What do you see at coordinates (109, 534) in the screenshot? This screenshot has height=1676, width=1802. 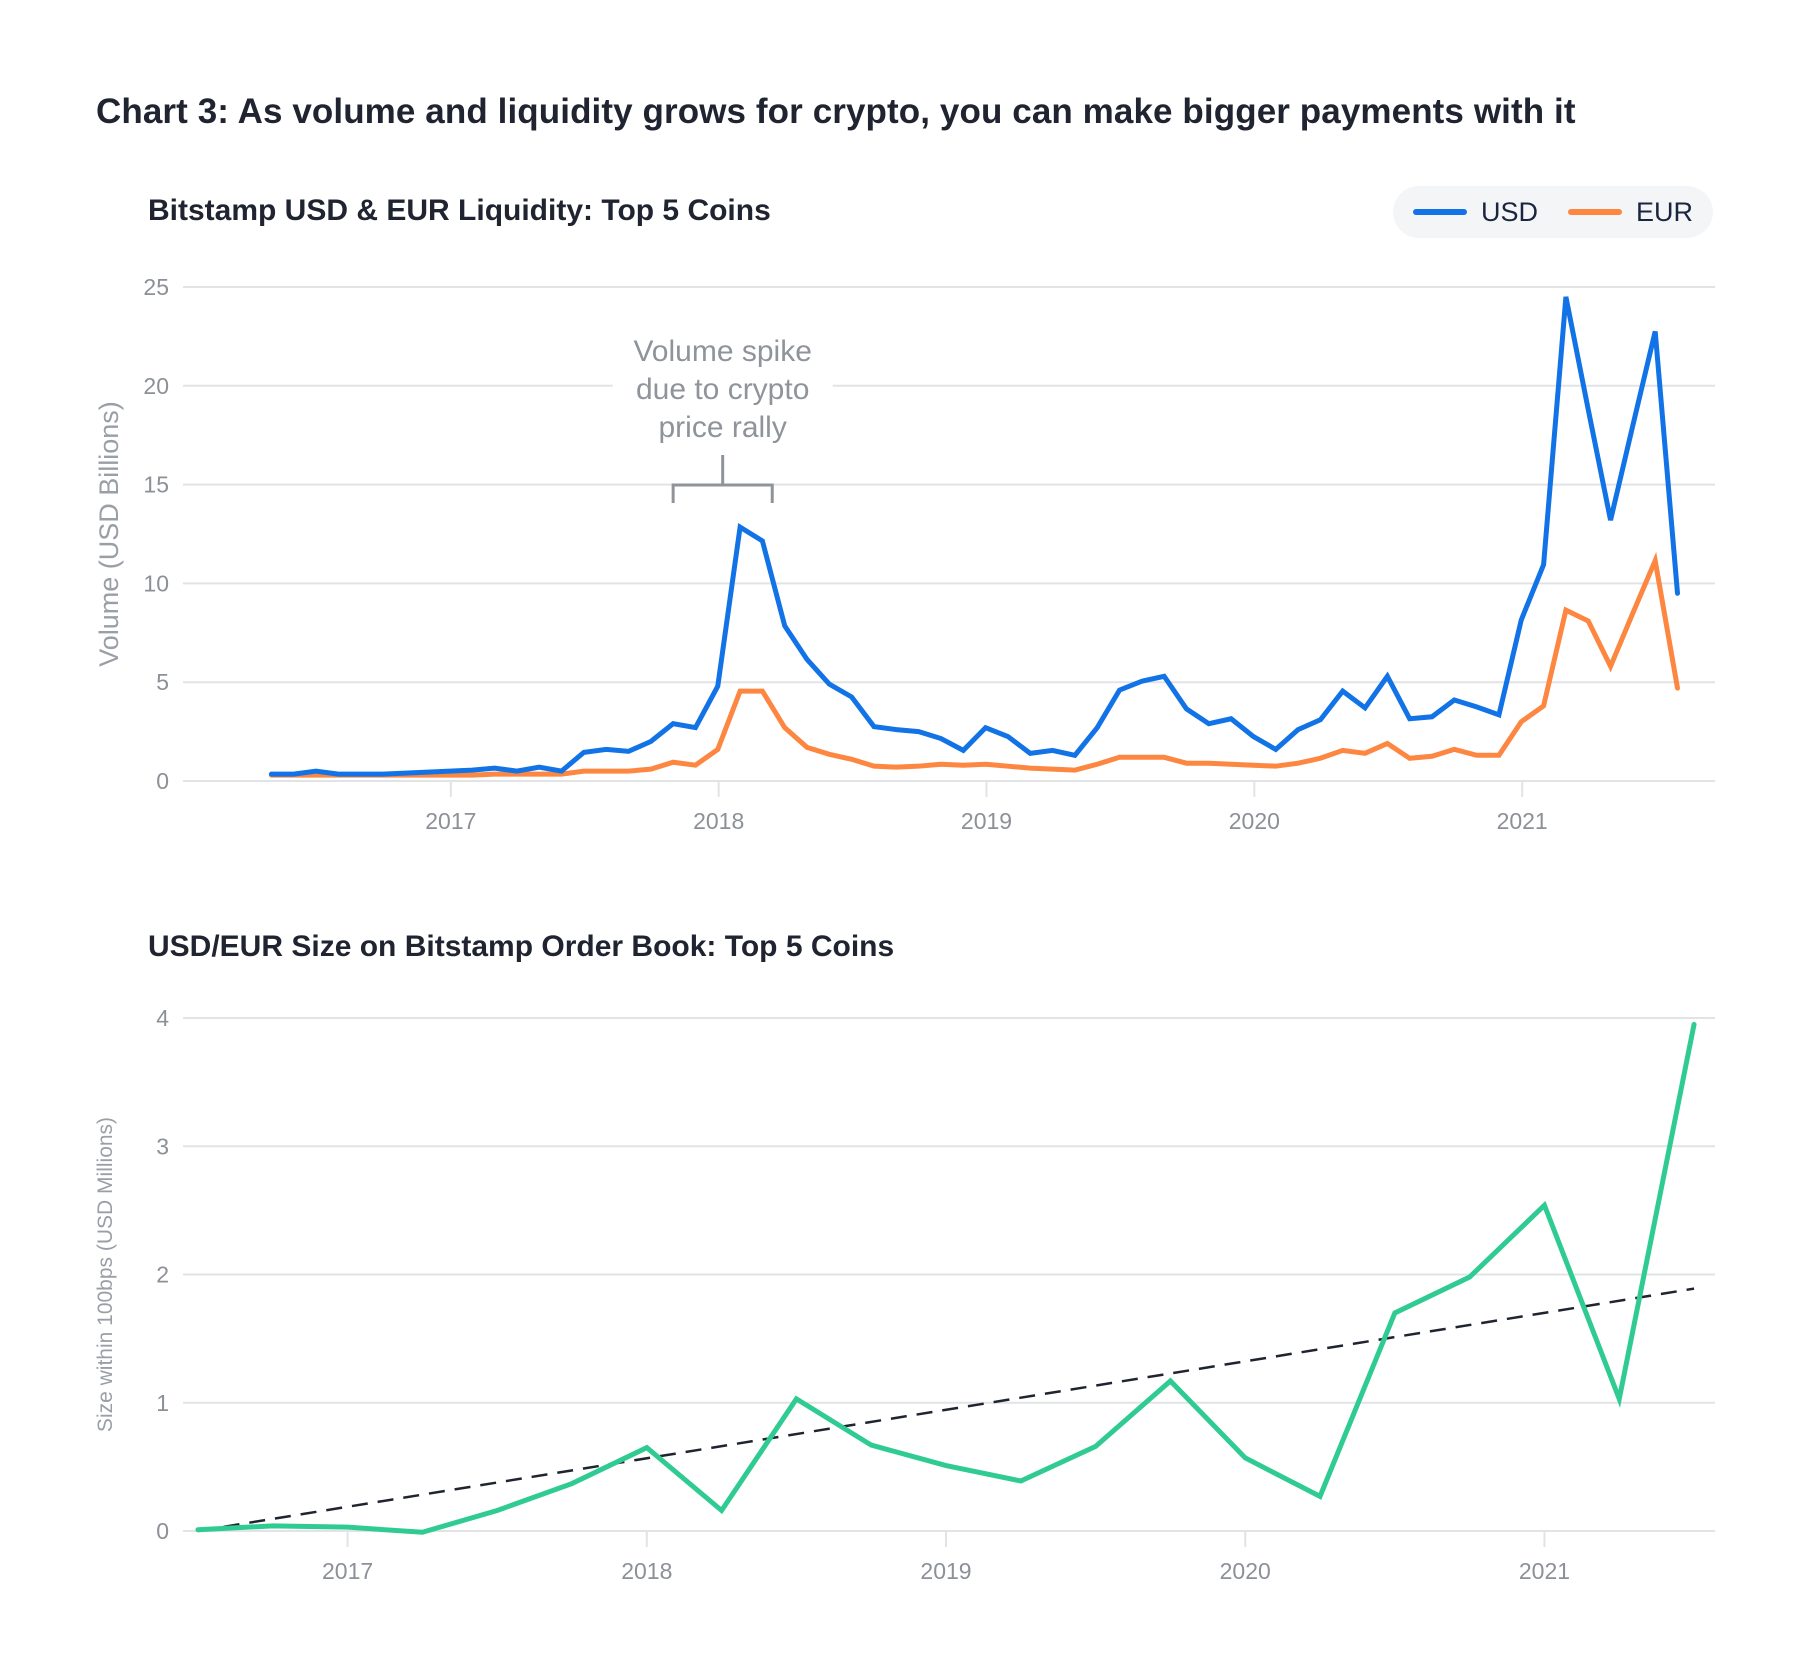 I see `y-axis-title: Volume (USD Billions)` at bounding box center [109, 534].